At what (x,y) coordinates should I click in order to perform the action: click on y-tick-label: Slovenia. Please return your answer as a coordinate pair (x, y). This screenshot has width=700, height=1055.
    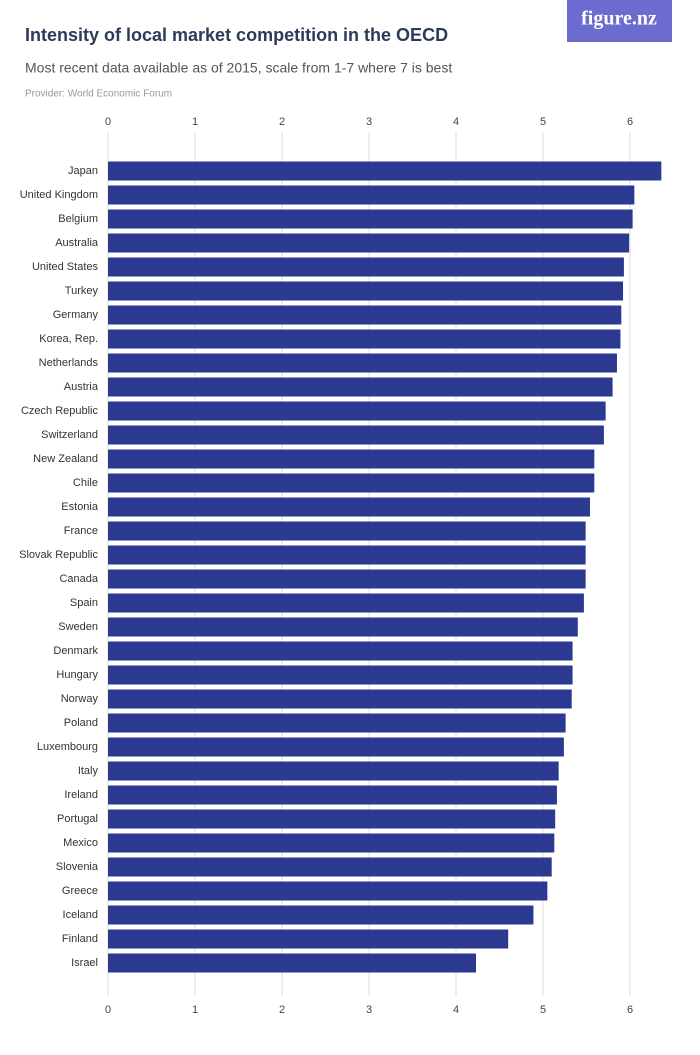
    Looking at the image, I should click on (77, 867).